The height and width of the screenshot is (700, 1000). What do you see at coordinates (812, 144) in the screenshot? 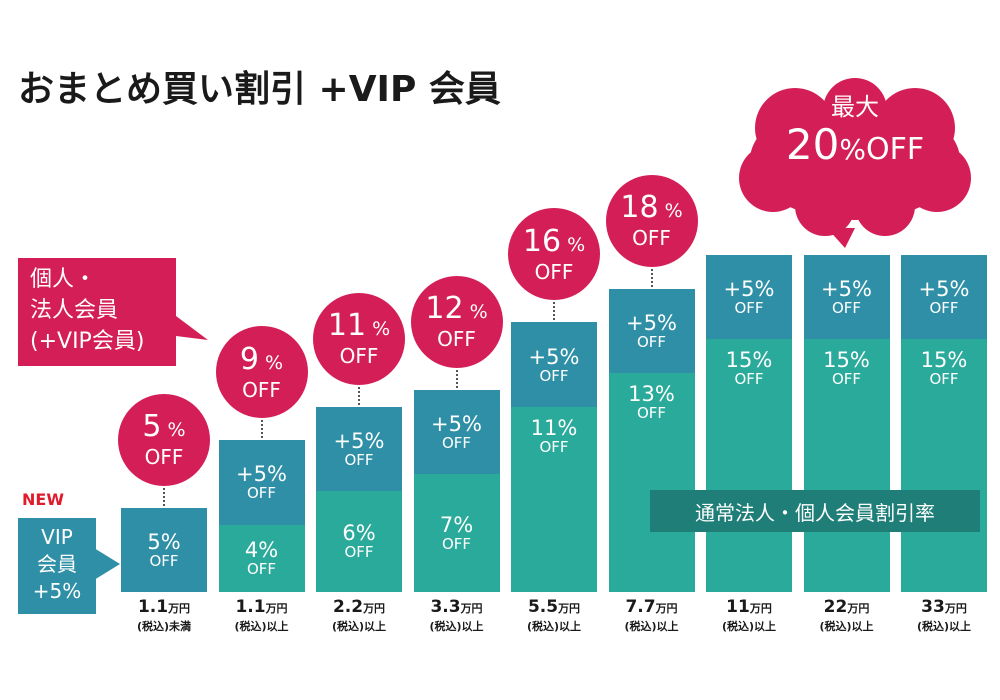
I see `max-discount-number: 20` at bounding box center [812, 144].